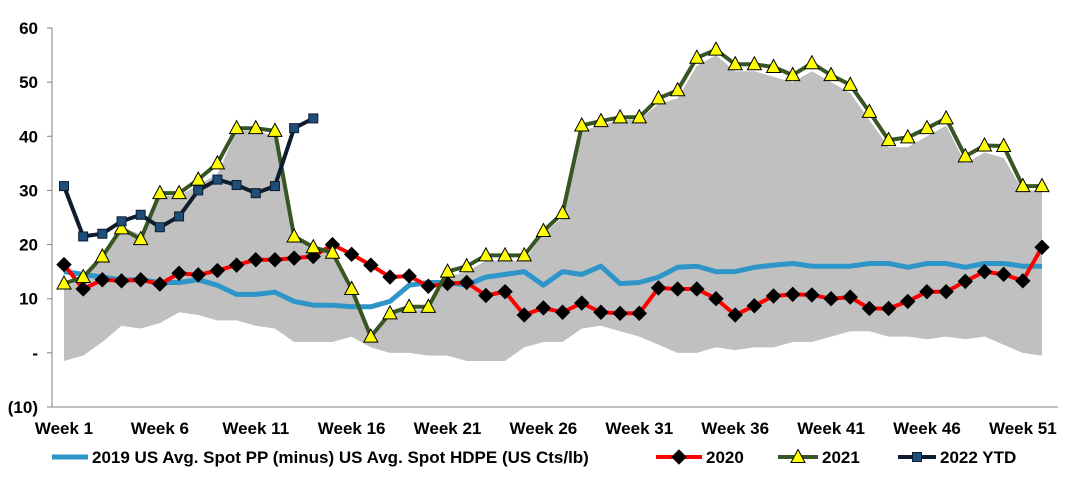  Describe the element at coordinates (957, 457) in the screenshot. I see `legend-item: 2022 YTD` at that location.